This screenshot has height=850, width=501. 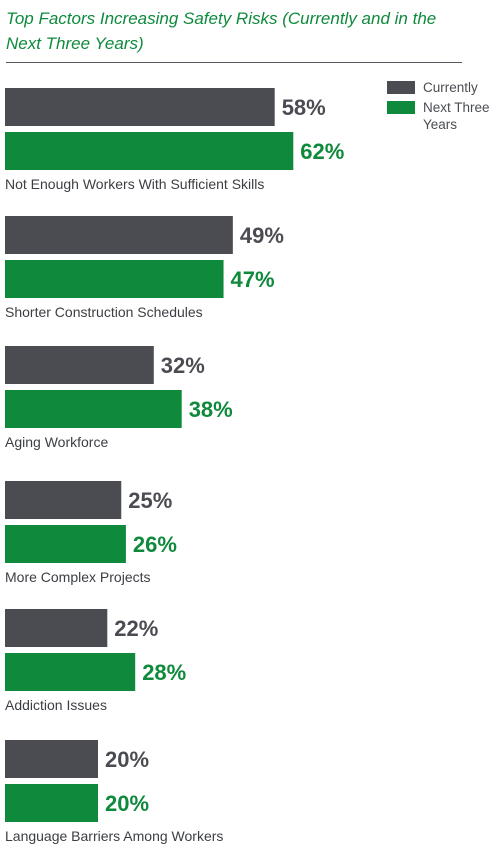 What do you see at coordinates (56, 705) in the screenshot?
I see `category-label-5: Addiction Issues` at bounding box center [56, 705].